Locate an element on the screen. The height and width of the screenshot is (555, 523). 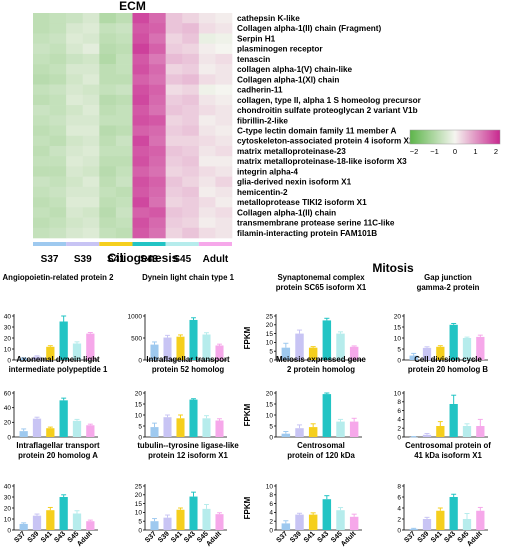
y-tick-label: 8 is located at coordinates (399, 486).